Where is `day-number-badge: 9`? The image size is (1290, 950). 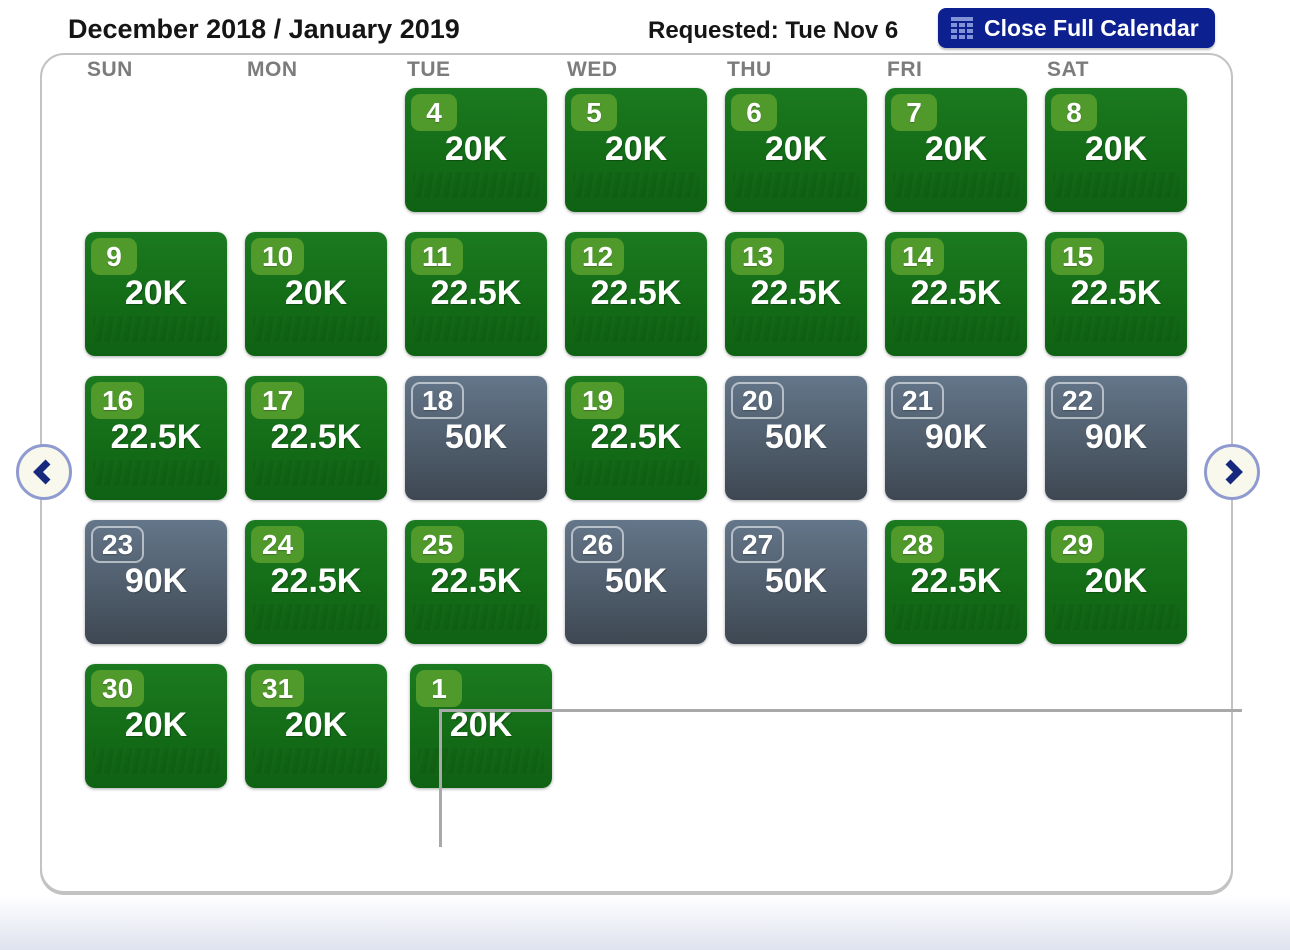 day-number-badge: 9 is located at coordinates (114, 256).